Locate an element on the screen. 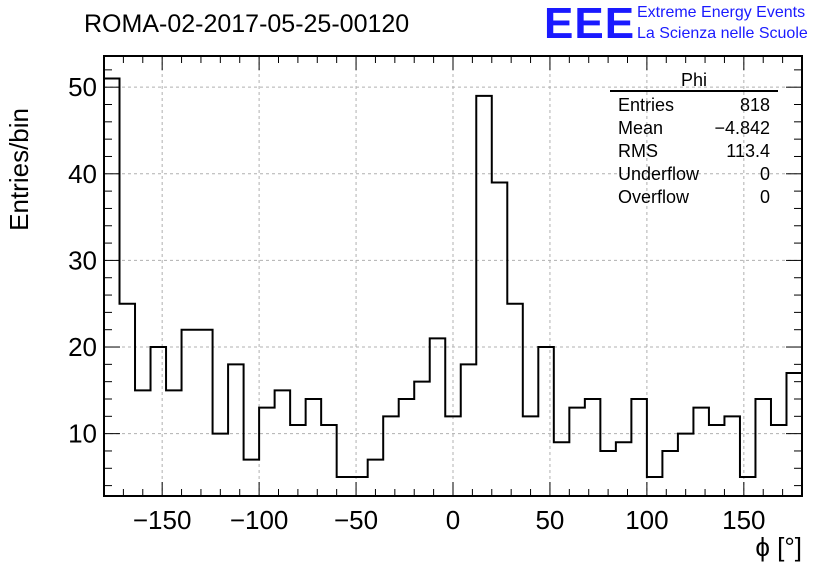  x-tick-label: 0 is located at coordinates (453, 520).